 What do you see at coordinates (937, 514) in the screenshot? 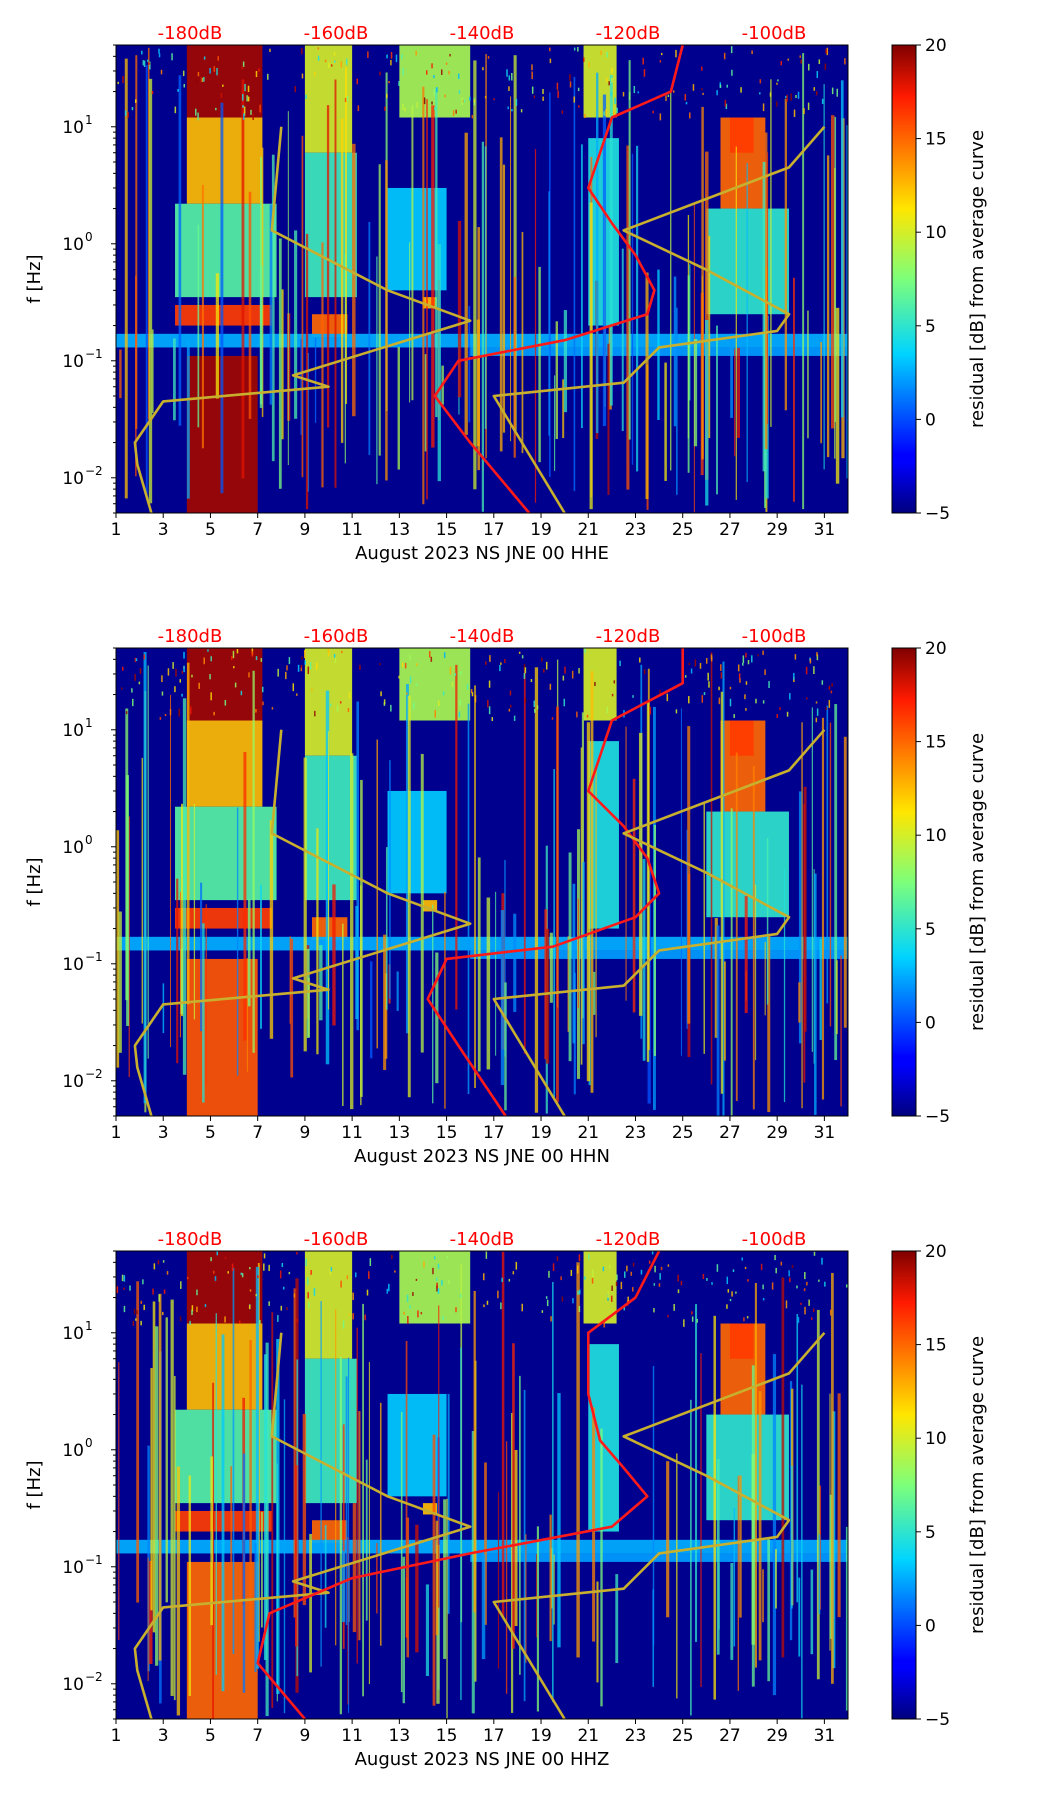
I see `colorbar-tick-label: −5` at bounding box center [937, 514].